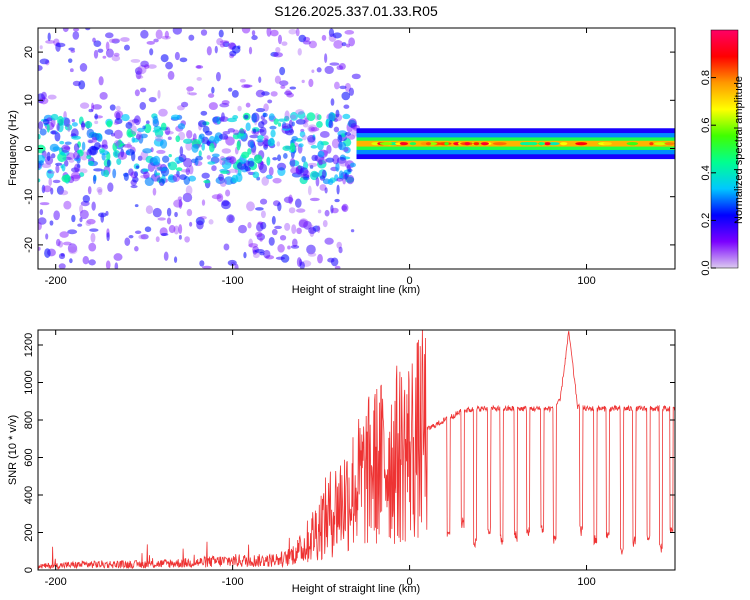 The image size is (750, 600). Describe the element at coordinates (410, 582) in the screenshot. I see `snr-x-tick-label: 0` at that location.